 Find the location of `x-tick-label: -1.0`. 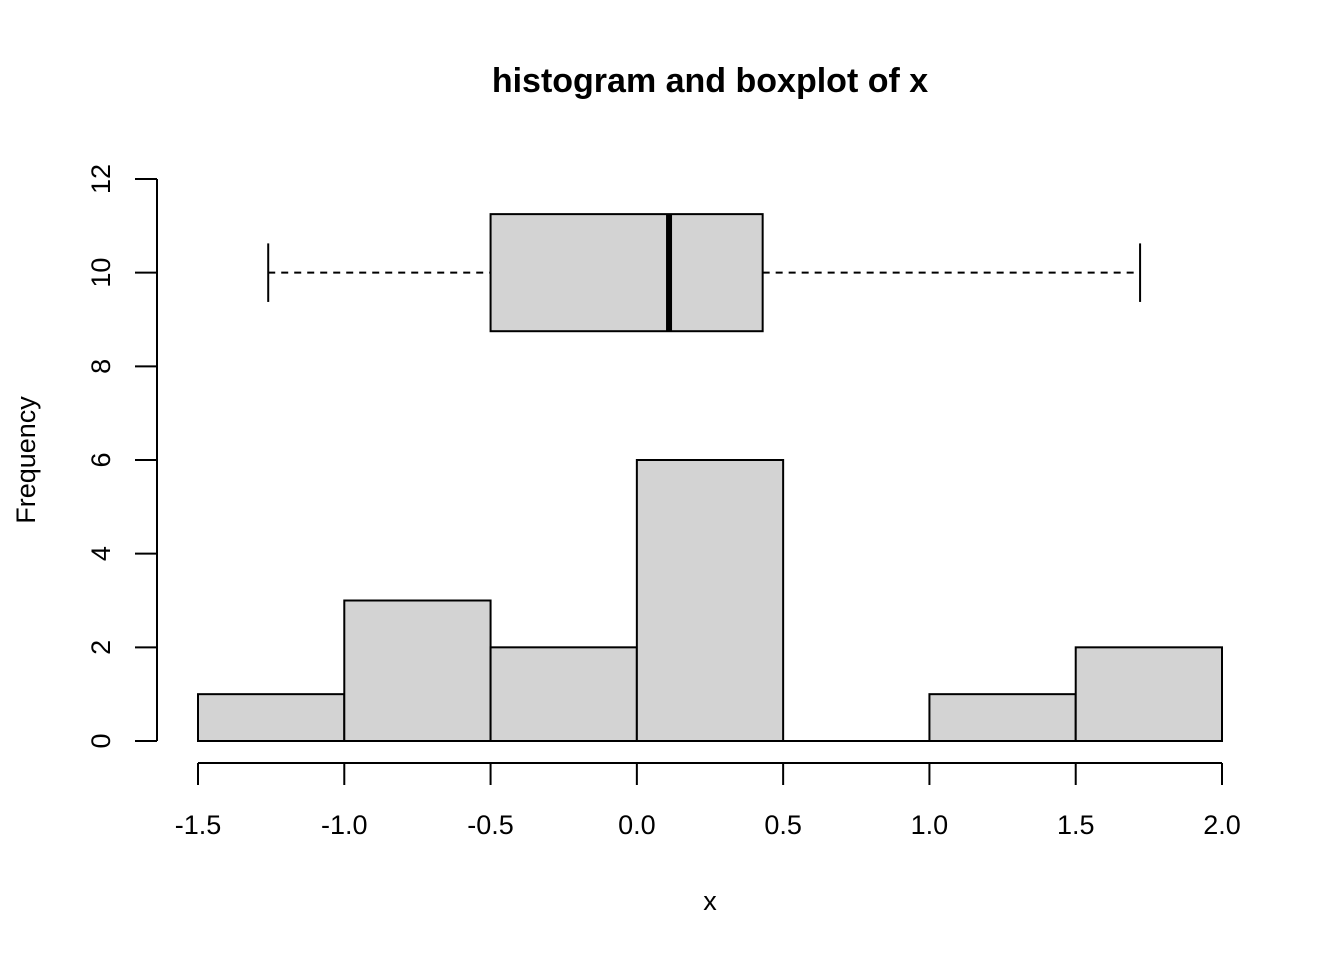

x-tick-label: -1.0 is located at coordinates (344, 825).